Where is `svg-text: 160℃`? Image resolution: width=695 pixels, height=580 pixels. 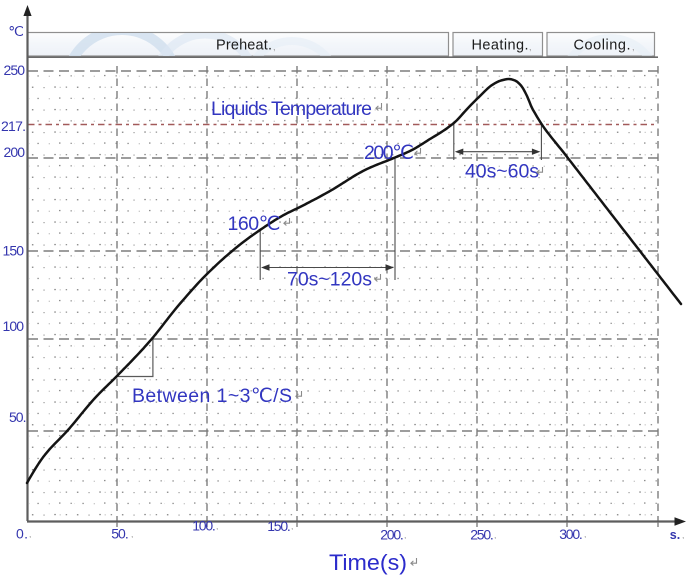 svg-text: 160℃ is located at coordinates (254, 224).